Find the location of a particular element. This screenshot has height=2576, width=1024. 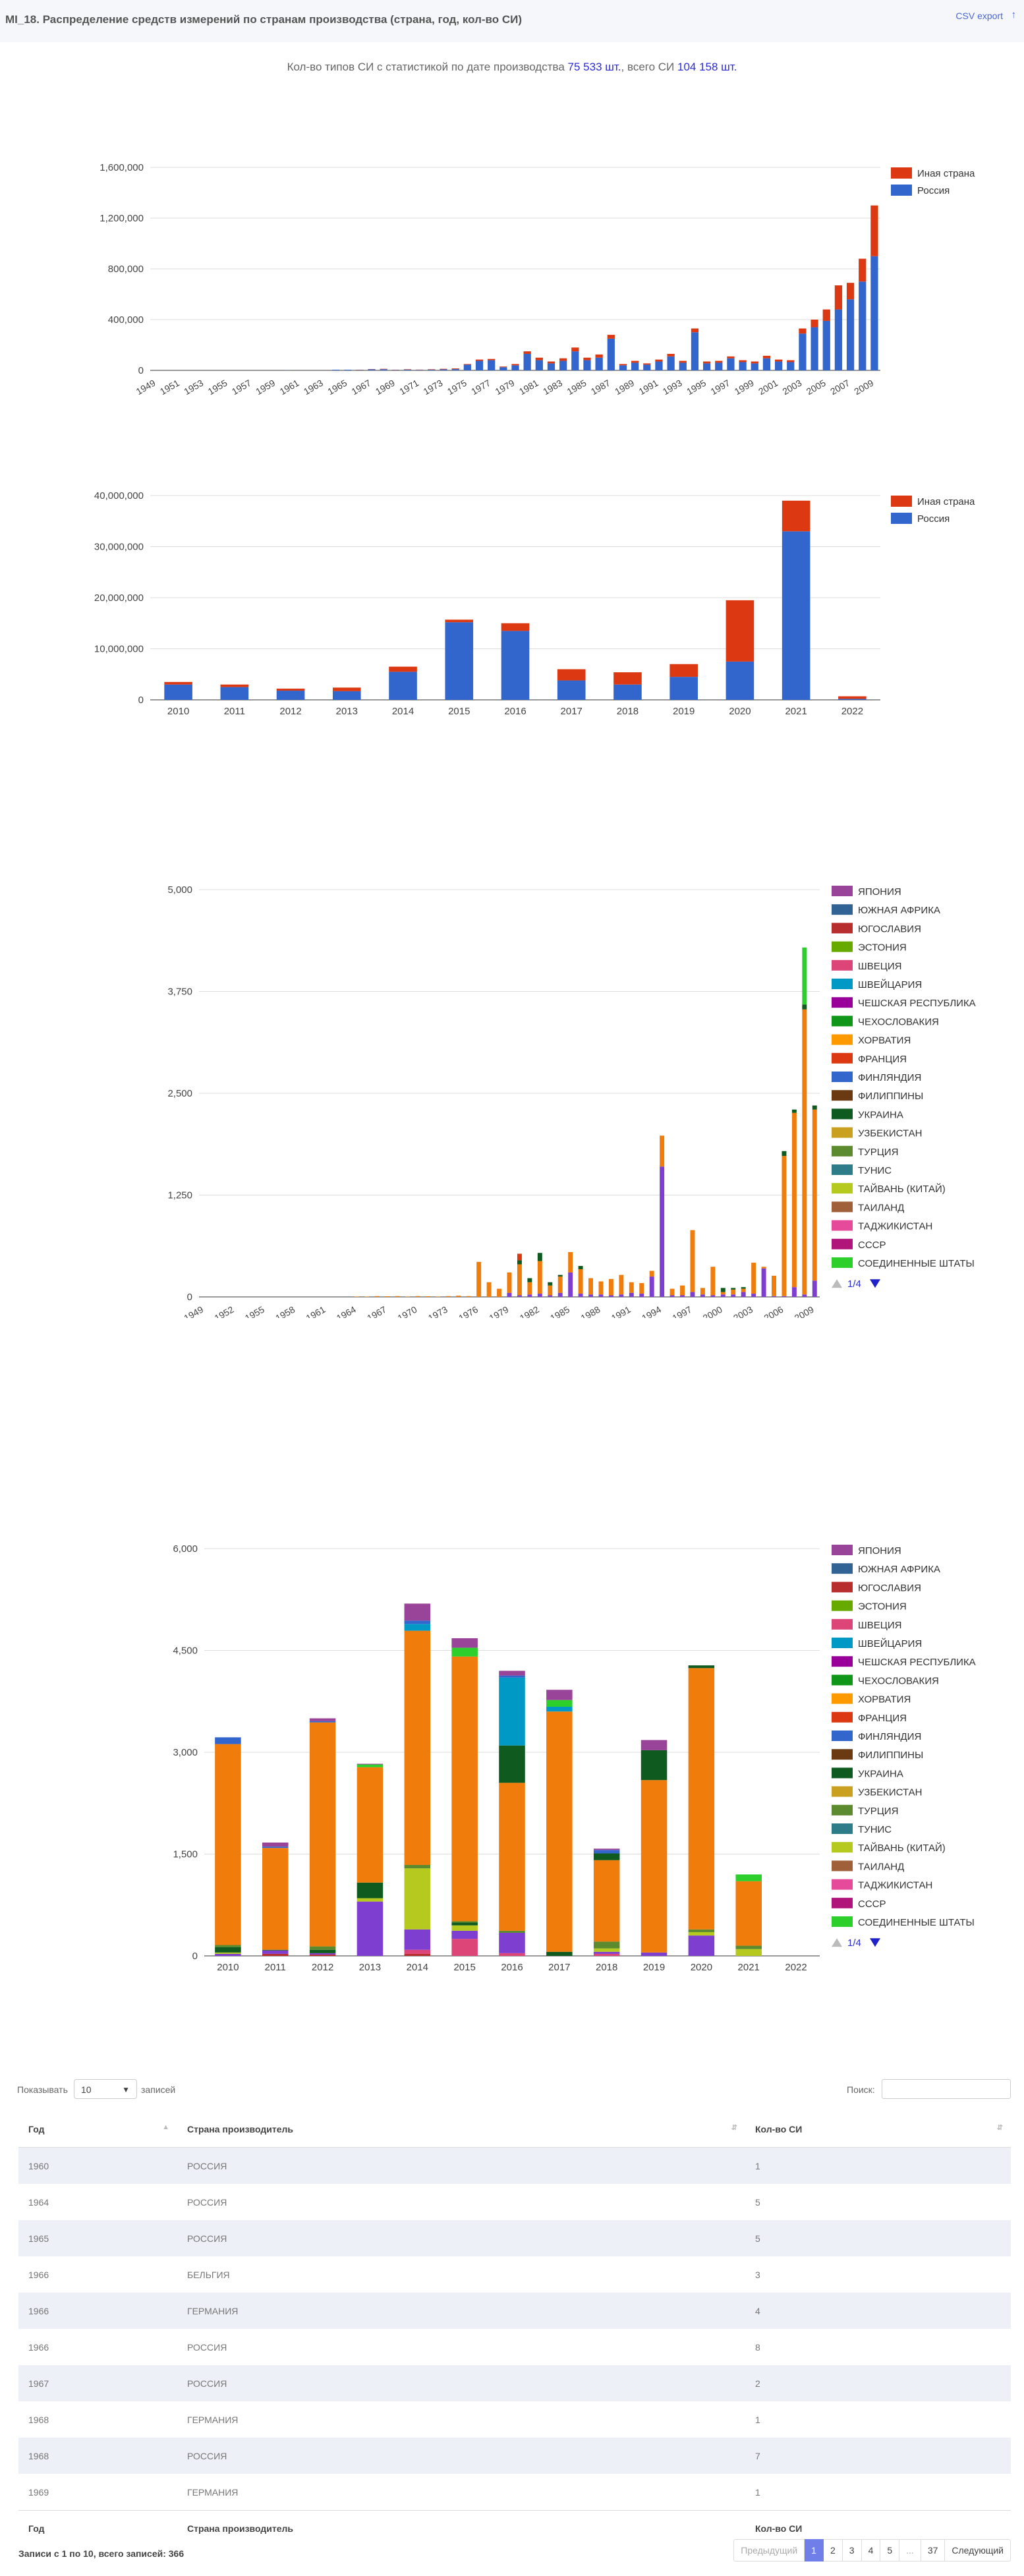

legend-label: СССР is located at coordinates (872, 1904).